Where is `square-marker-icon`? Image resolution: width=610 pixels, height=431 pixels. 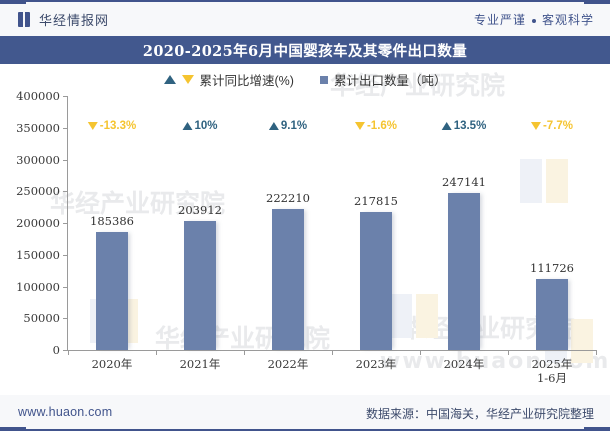
square-marker-icon is located at coordinates (323, 79).